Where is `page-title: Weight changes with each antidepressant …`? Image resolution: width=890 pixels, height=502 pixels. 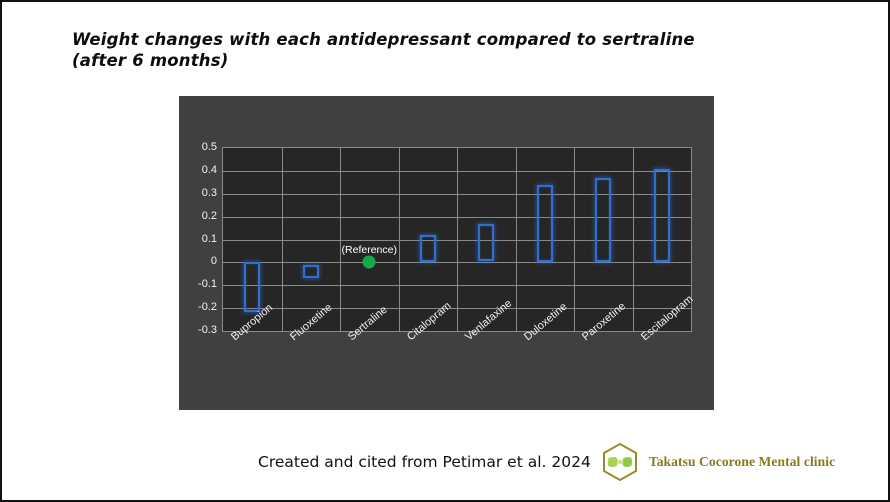
page-title: Weight changes with each antidepressant … is located at coordinates (452, 50).